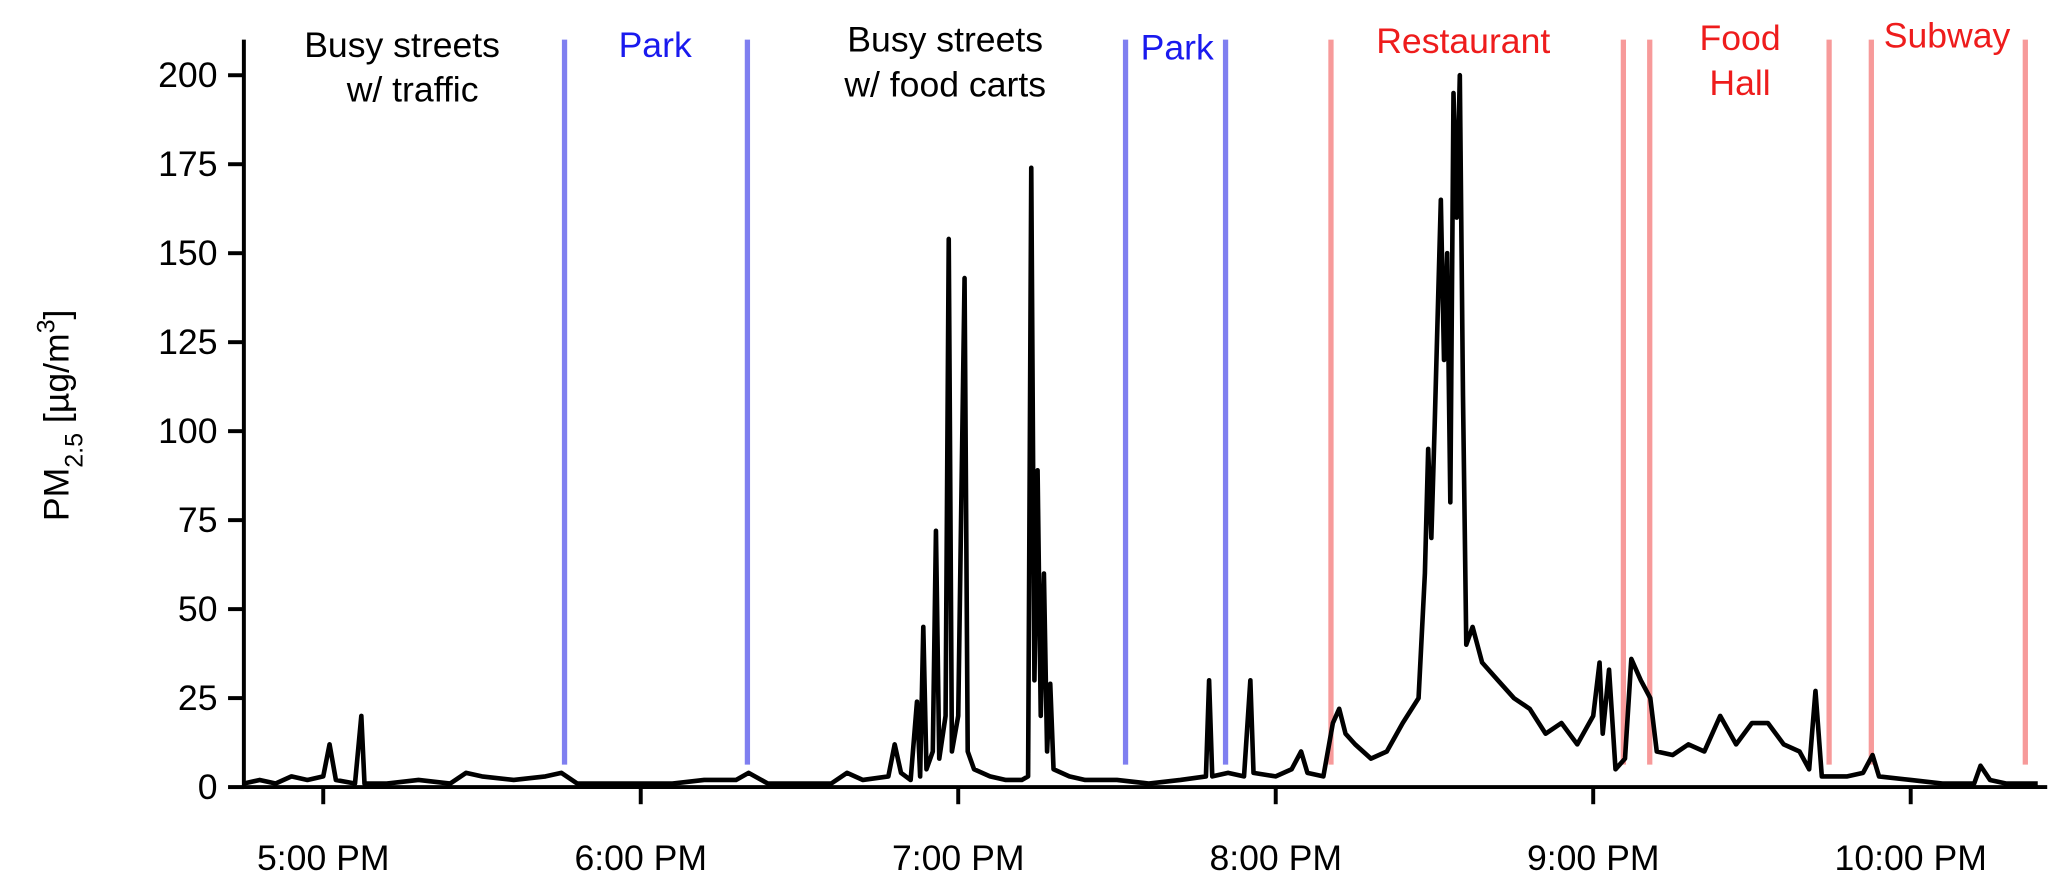 The image size is (2067, 890). What do you see at coordinates (187, 253) in the screenshot?
I see `y-tick-label: 150` at bounding box center [187, 253].